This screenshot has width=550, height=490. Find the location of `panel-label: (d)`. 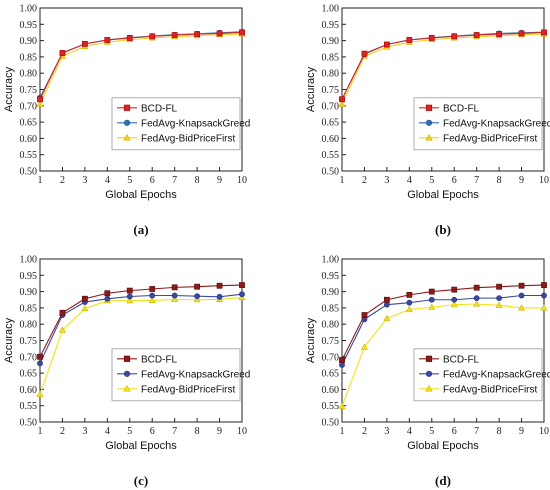

panel-label: (d) is located at coordinates (443, 480).